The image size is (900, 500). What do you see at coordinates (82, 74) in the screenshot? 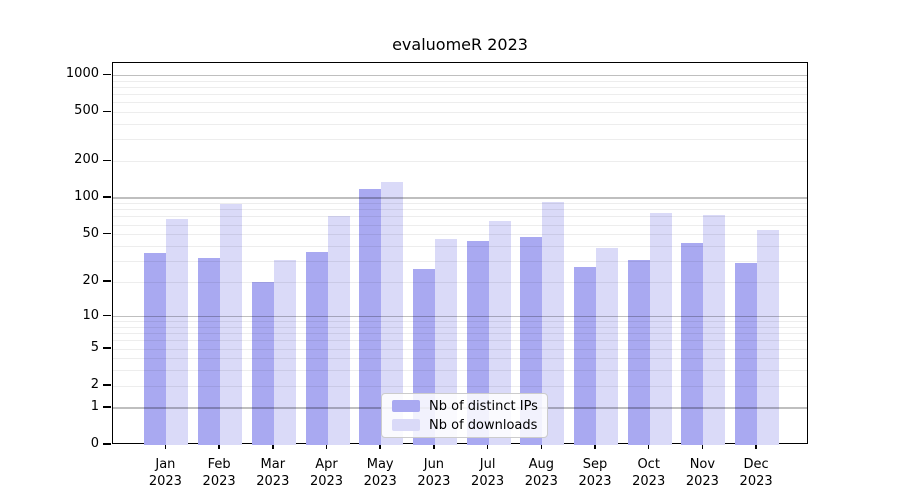
I see `y-tick-label: 1000` at bounding box center [82, 74].